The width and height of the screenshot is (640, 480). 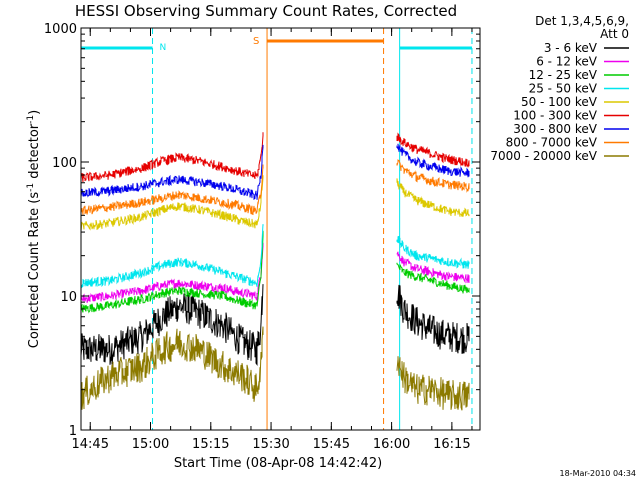 What do you see at coordinates (555, 116) in the screenshot?
I see `legend-label: 100 - 300 keV` at bounding box center [555, 116].